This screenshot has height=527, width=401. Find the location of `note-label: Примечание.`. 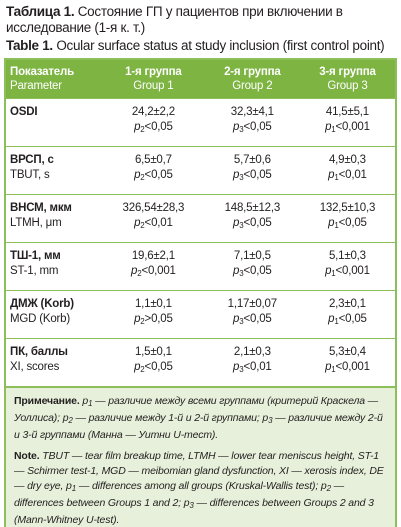

note-label: Примечание. is located at coordinates (47, 401).